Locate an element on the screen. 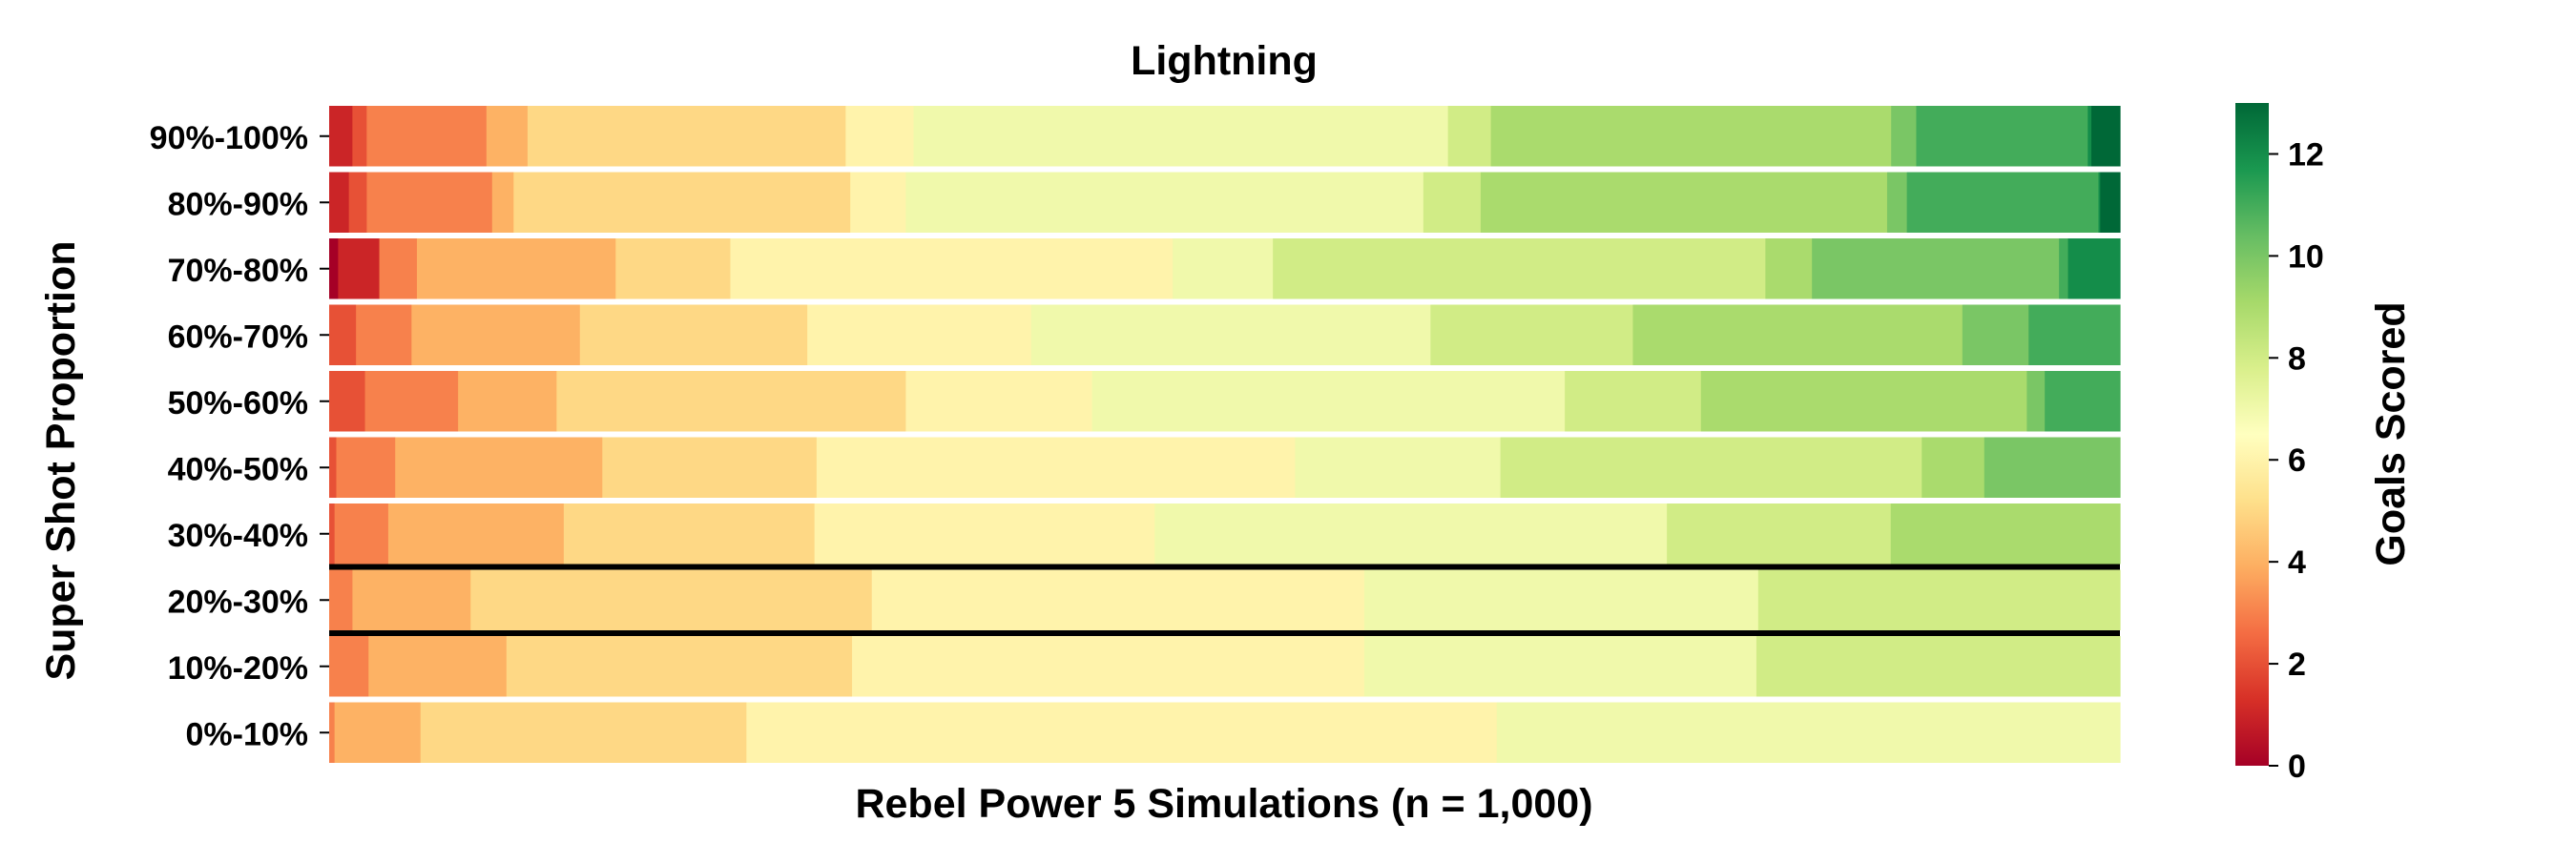  y-tick-label: 10%-20% is located at coordinates (238, 668).